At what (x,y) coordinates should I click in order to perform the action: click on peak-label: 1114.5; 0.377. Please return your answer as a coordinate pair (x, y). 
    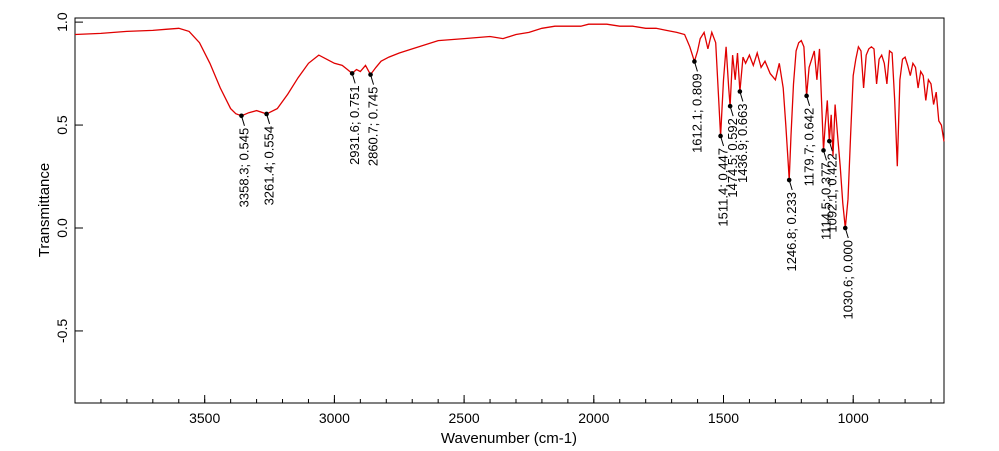
    Looking at the image, I should click on (826, 201).